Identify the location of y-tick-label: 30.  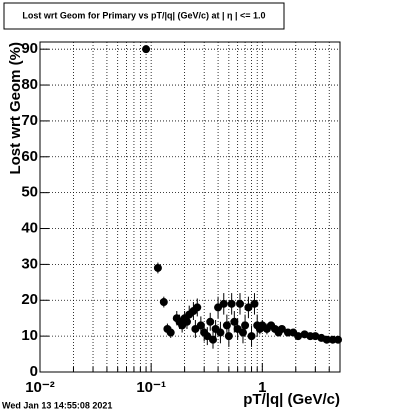
(29, 263).